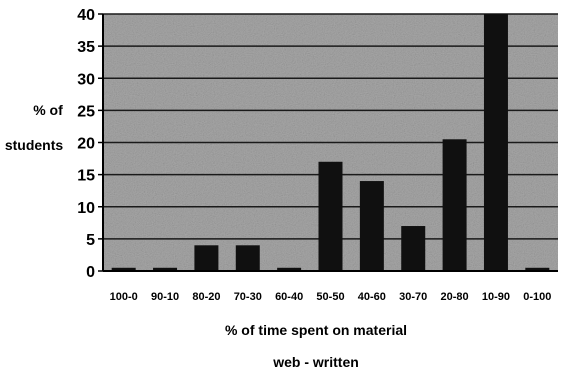  What do you see at coordinates (372, 297) in the screenshot?
I see `x-tick-label-40-60: 40-60` at bounding box center [372, 297].